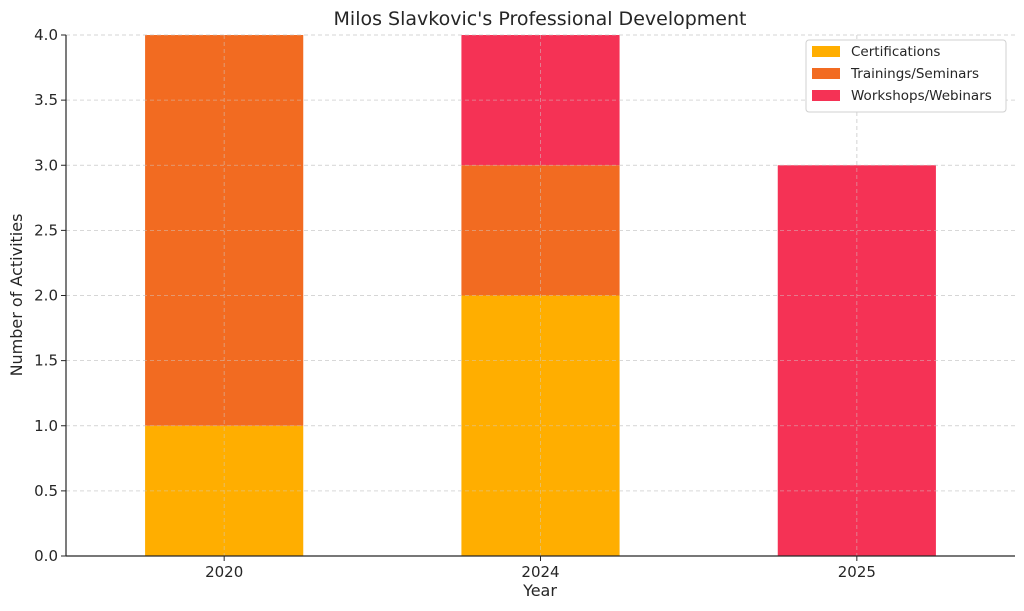 The width and height of the screenshot is (1024, 611). I want to click on y-tick-label: 2.5, so click(46, 230).